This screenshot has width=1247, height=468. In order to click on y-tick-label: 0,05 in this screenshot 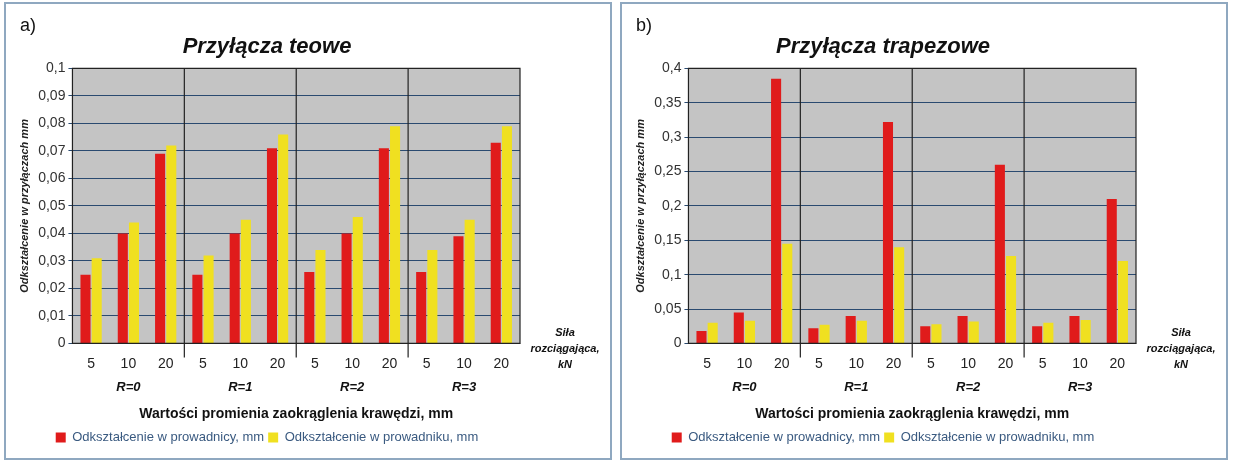, I will do `click(668, 307)`.